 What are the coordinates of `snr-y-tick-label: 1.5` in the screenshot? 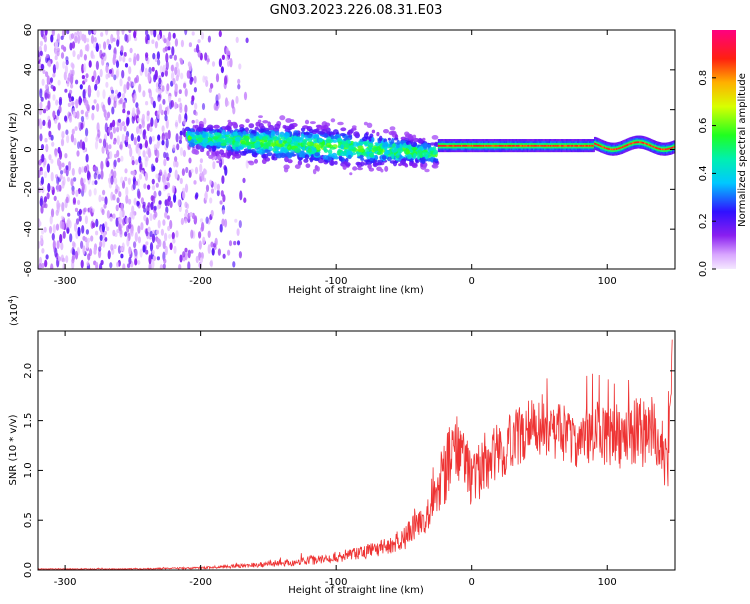 It's located at (28, 421).